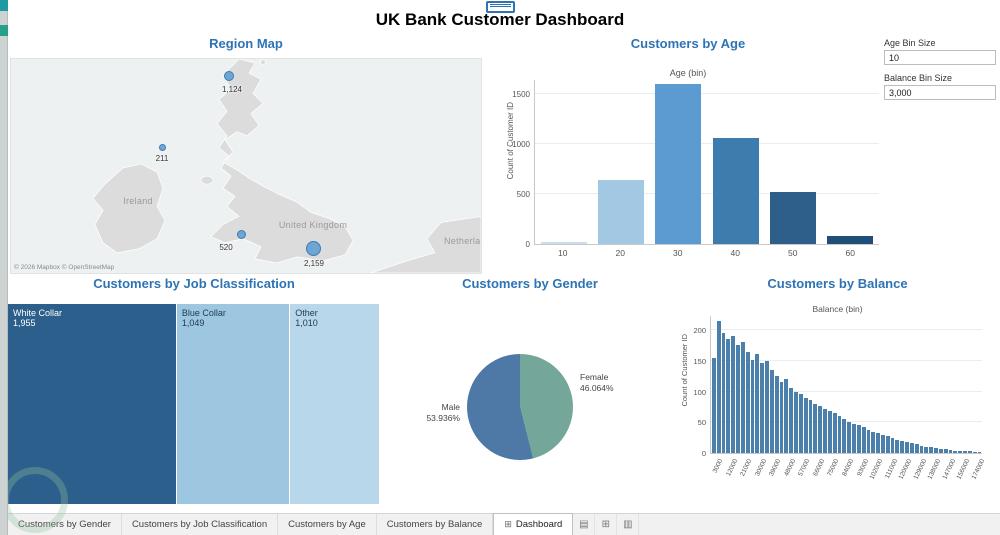  I want to click on parameter-controls: Age Bin Size 10 Balance Bin Size 3,000, so click(940, 73).